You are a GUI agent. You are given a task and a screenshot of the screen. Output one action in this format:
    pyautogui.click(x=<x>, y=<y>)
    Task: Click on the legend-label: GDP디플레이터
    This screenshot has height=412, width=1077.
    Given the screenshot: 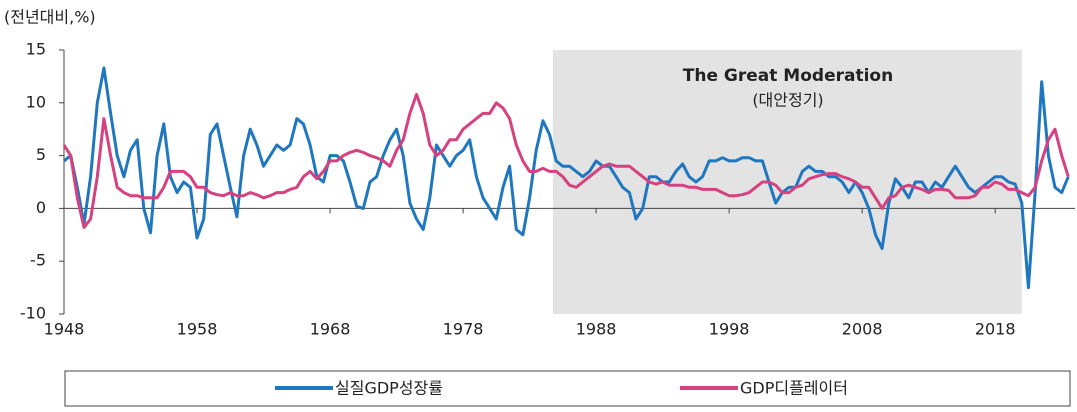 What is the action you would take?
    pyautogui.click(x=794, y=388)
    